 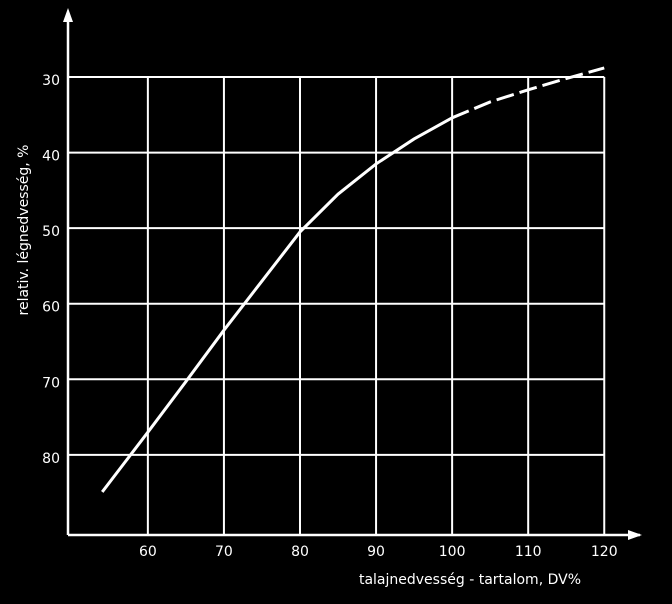 What do you see at coordinates (528, 552) in the screenshot?
I see `x-tick-label: 110` at bounding box center [528, 552].